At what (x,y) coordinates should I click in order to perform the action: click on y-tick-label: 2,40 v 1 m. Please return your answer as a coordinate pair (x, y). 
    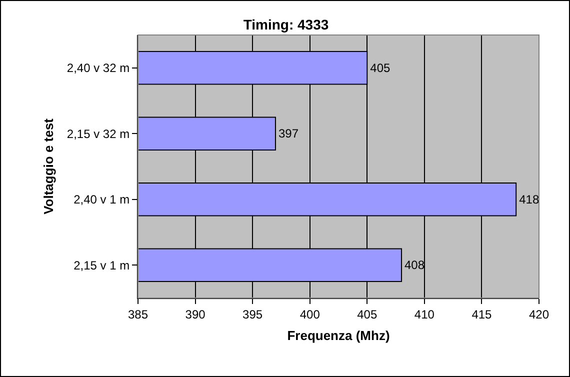
    Looking at the image, I should click on (102, 199).